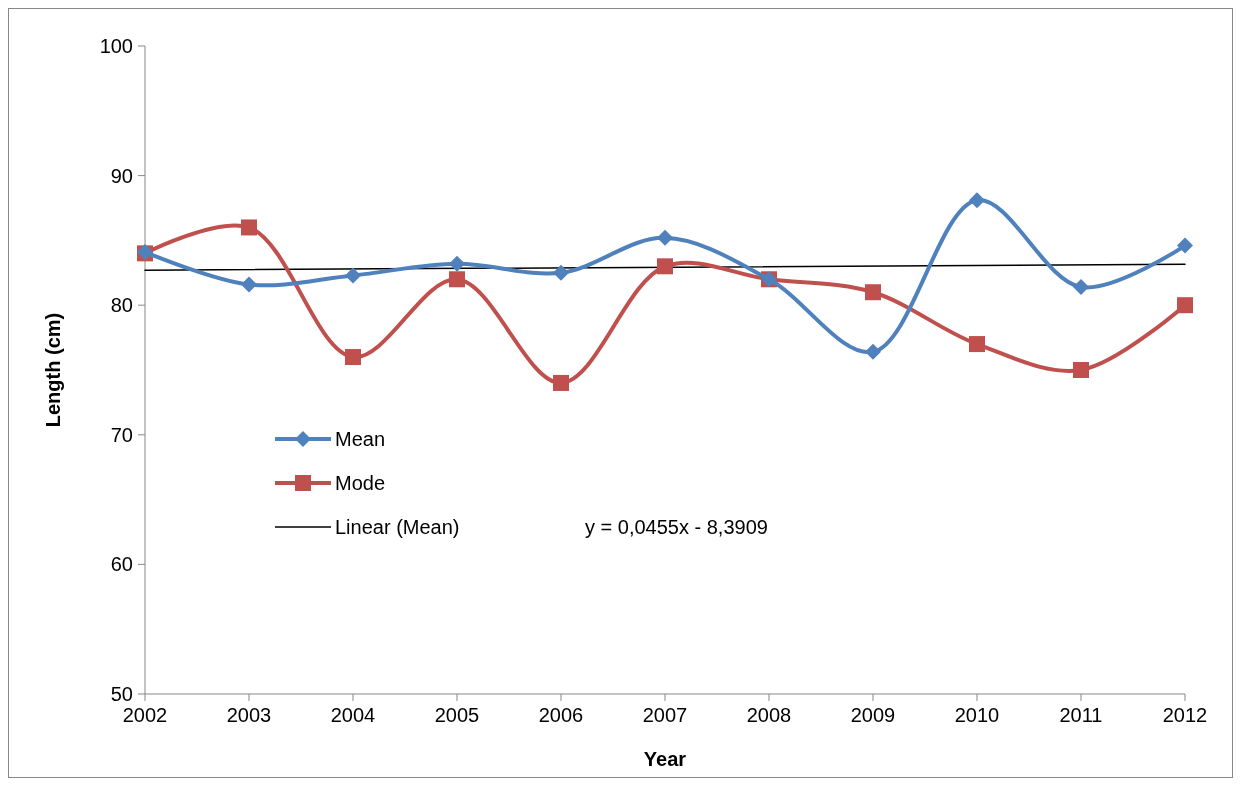 Image resolution: width=1241 pixels, height=787 pixels. What do you see at coordinates (397, 527) in the screenshot?
I see `legend-label: Linear (Mean)` at bounding box center [397, 527].